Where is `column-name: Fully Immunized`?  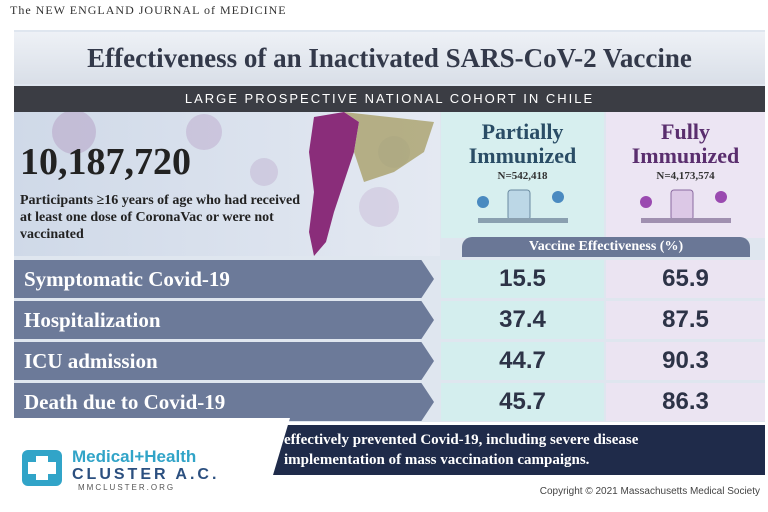
column-name: Fully Immunized is located at coordinates (685, 143).